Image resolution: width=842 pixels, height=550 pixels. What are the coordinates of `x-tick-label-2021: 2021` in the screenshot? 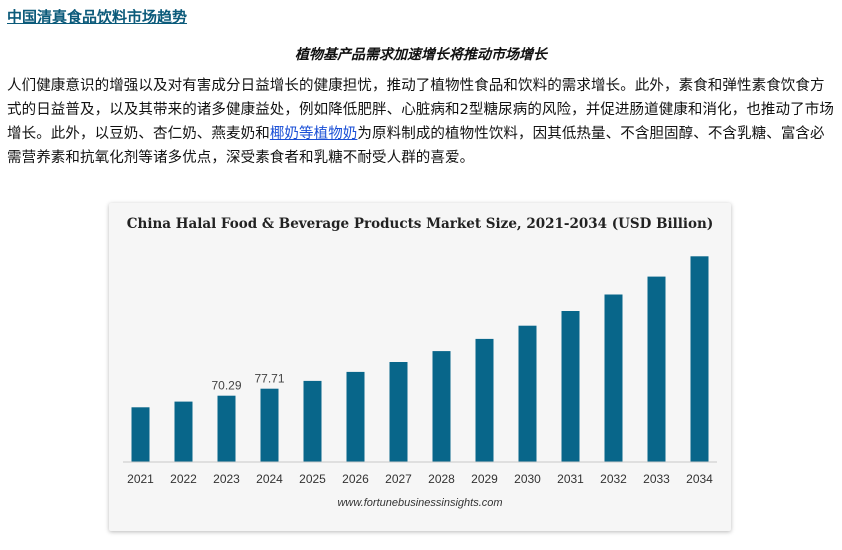 It's located at (140, 479).